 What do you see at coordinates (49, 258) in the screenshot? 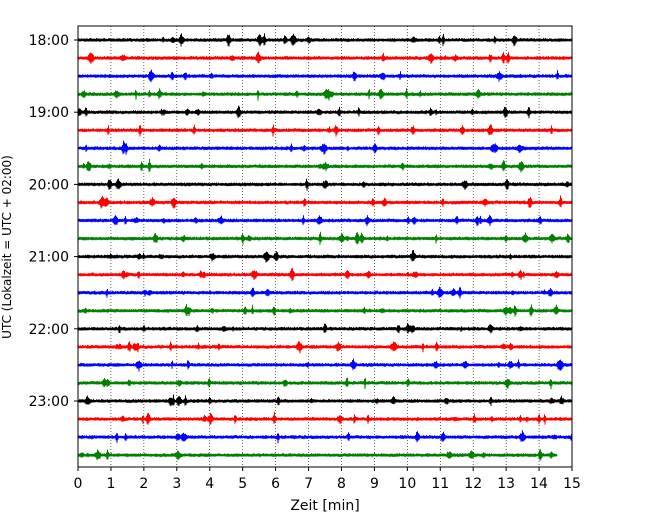
I see `y-tick-label: 21:00` at bounding box center [49, 258].